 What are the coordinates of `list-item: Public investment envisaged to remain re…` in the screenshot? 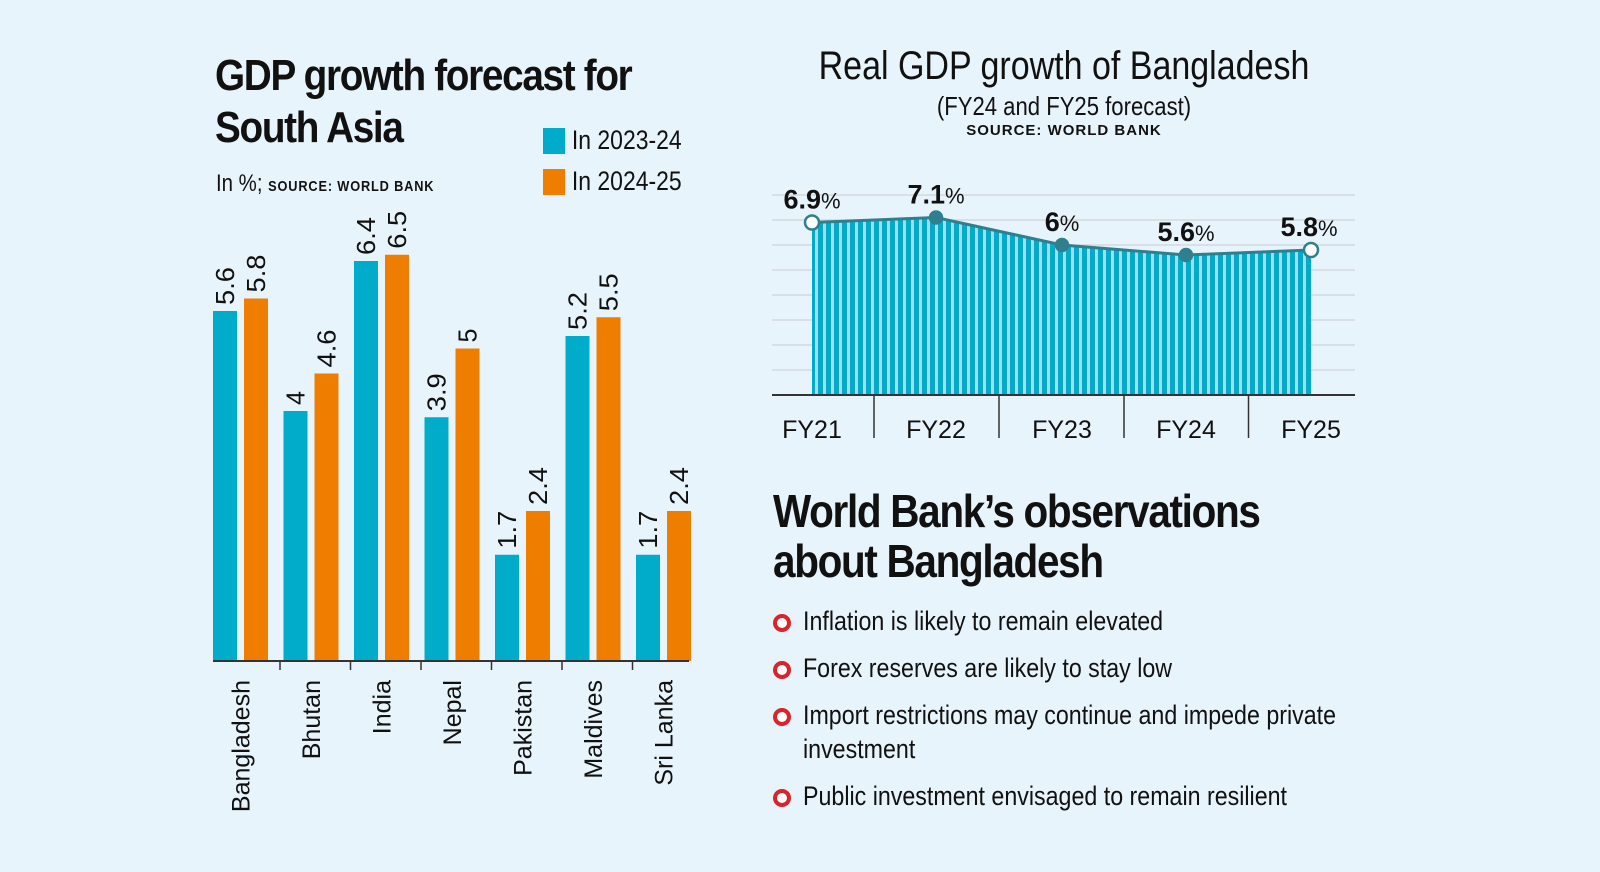 It's located at (1098, 796).